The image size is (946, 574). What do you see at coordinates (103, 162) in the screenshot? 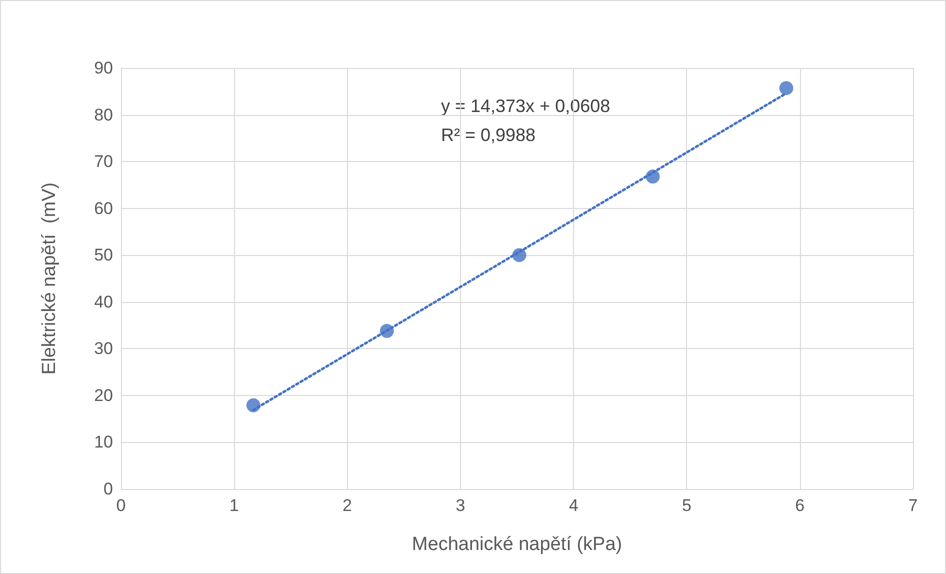
I see `y-tick-label: 70` at bounding box center [103, 162].